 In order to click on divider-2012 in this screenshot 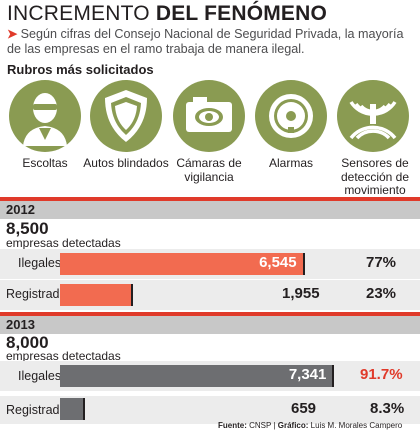, I will do `click(210, 199)`.